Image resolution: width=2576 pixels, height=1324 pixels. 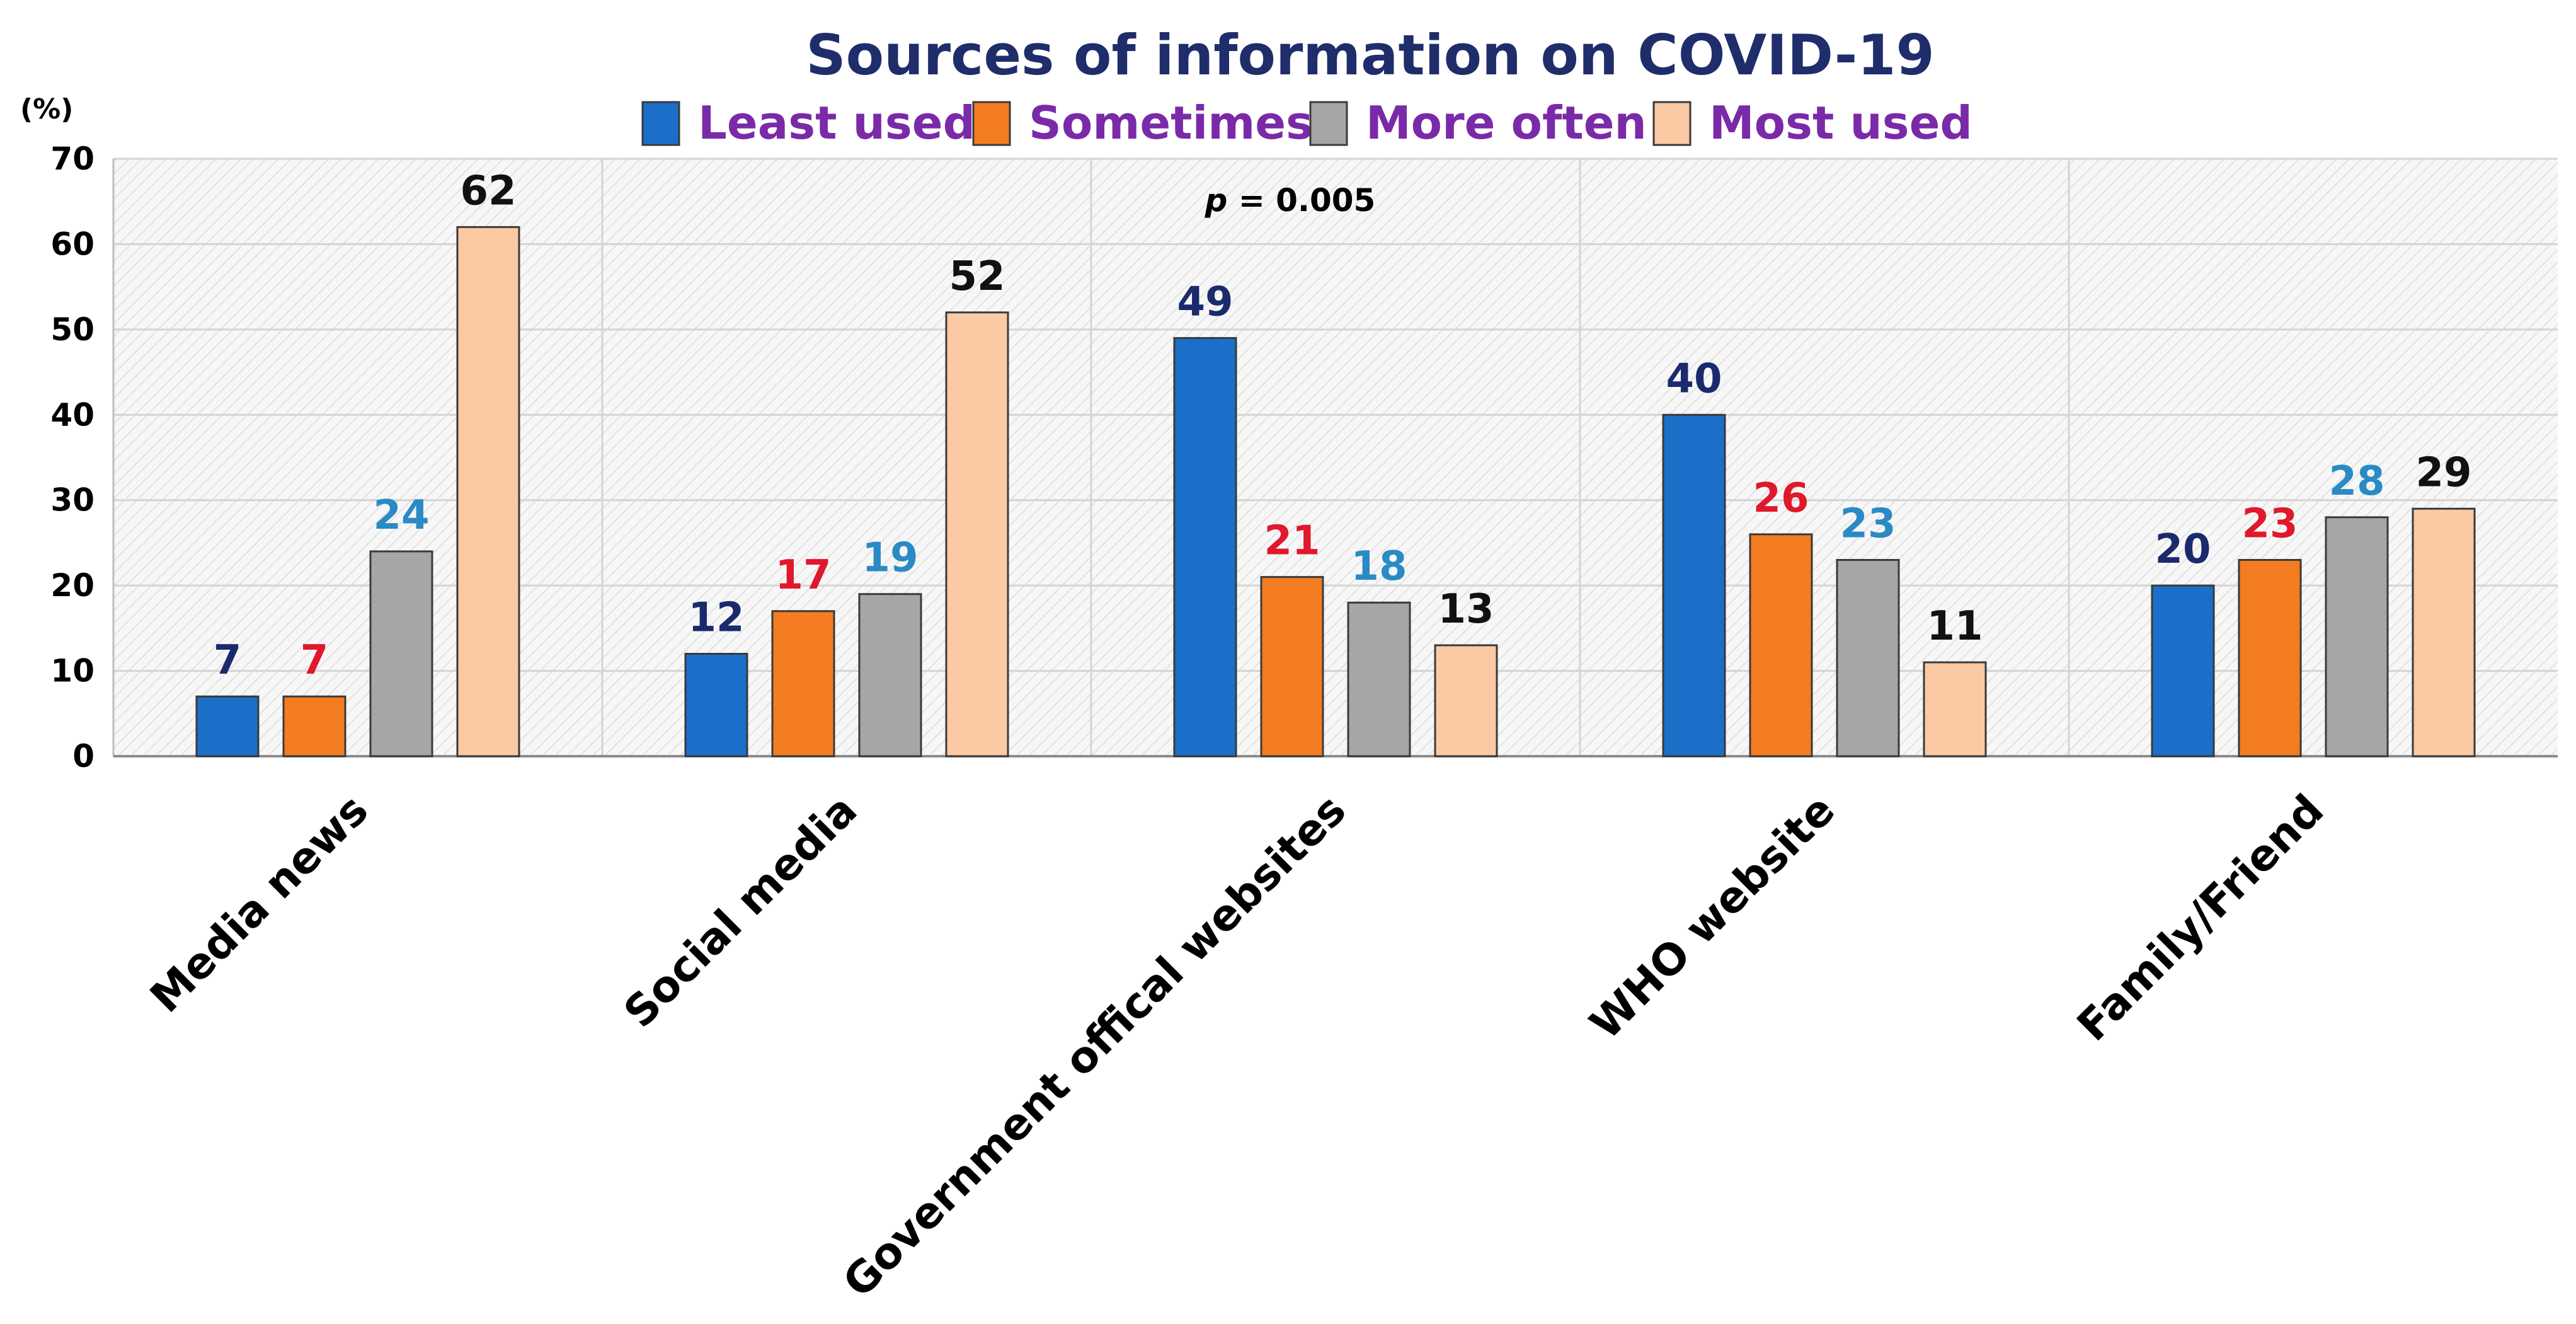 What do you see at coordinates (2356, 481) in the screenshot?
I see `data-label: 28` at bounding box center [2356, 481].